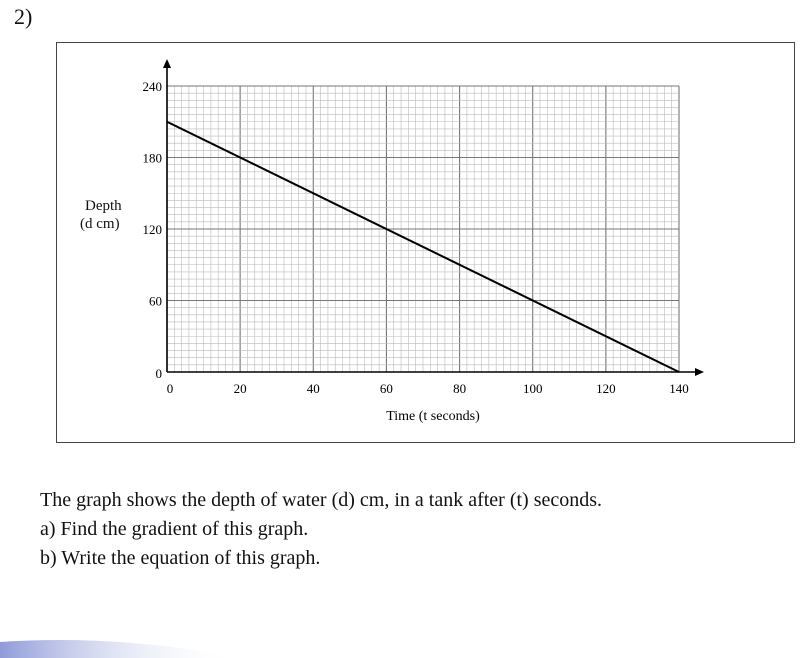 This screenshot has height=658, width=801. What do you see at coordinates (155, 301) in the screenshot?
I see `y-tick-label: 60` at bounding box center [155, 301].